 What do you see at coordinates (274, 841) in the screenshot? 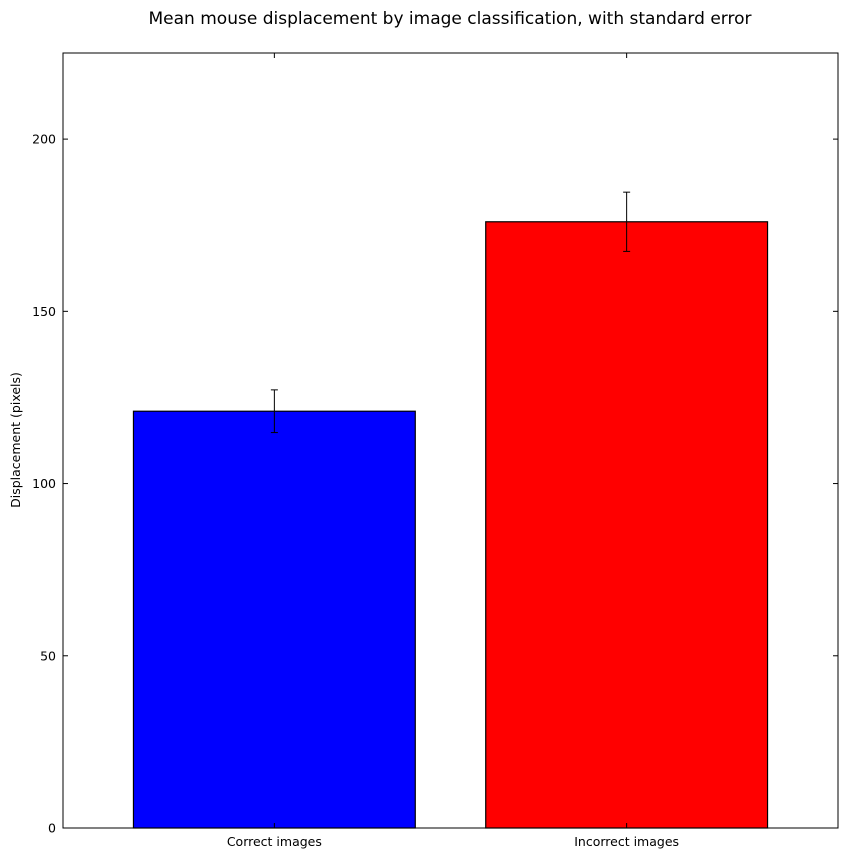
I see `x-tick-label-0: Correct images` at bounding box center [274, 841].